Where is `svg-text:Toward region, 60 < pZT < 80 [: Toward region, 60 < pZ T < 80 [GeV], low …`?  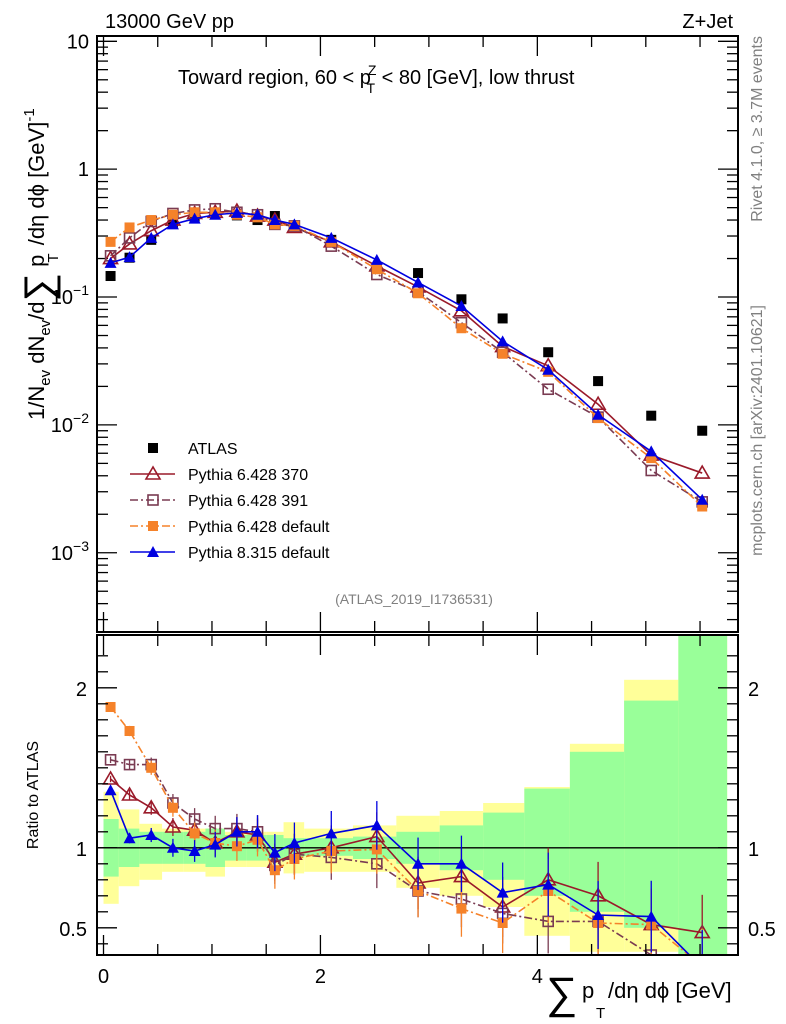
svg-text:Toward region, 60 < pZT < 80 [: Toward region, 60 < pZ T < 80 [GeV], low … is located at coordinates (376, 79).